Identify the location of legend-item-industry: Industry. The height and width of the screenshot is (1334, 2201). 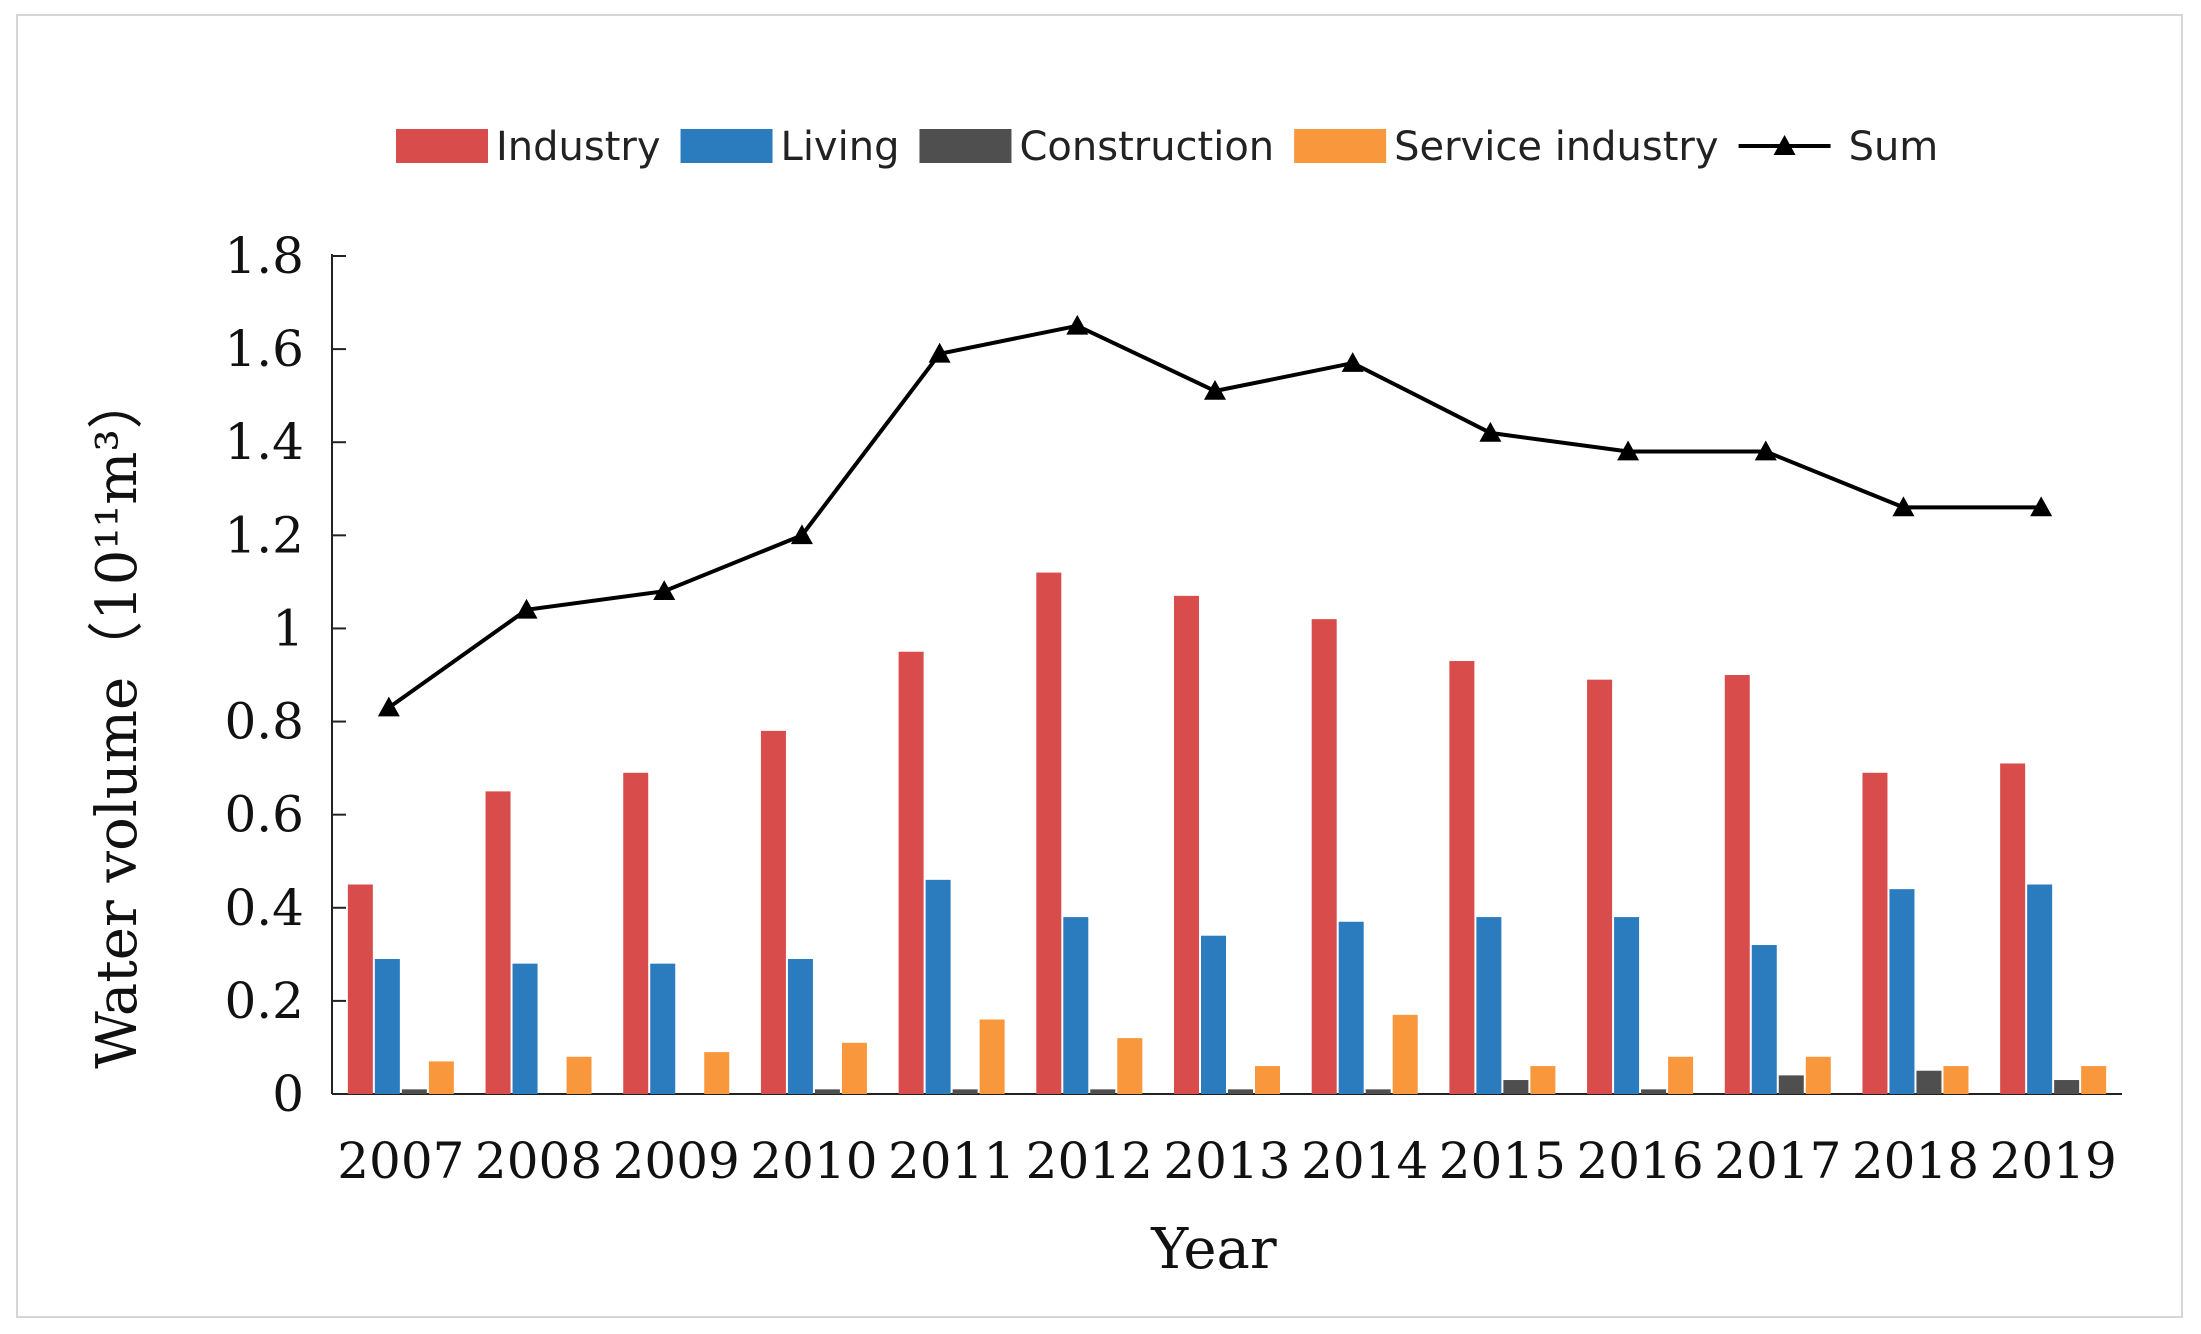
(528, 147).